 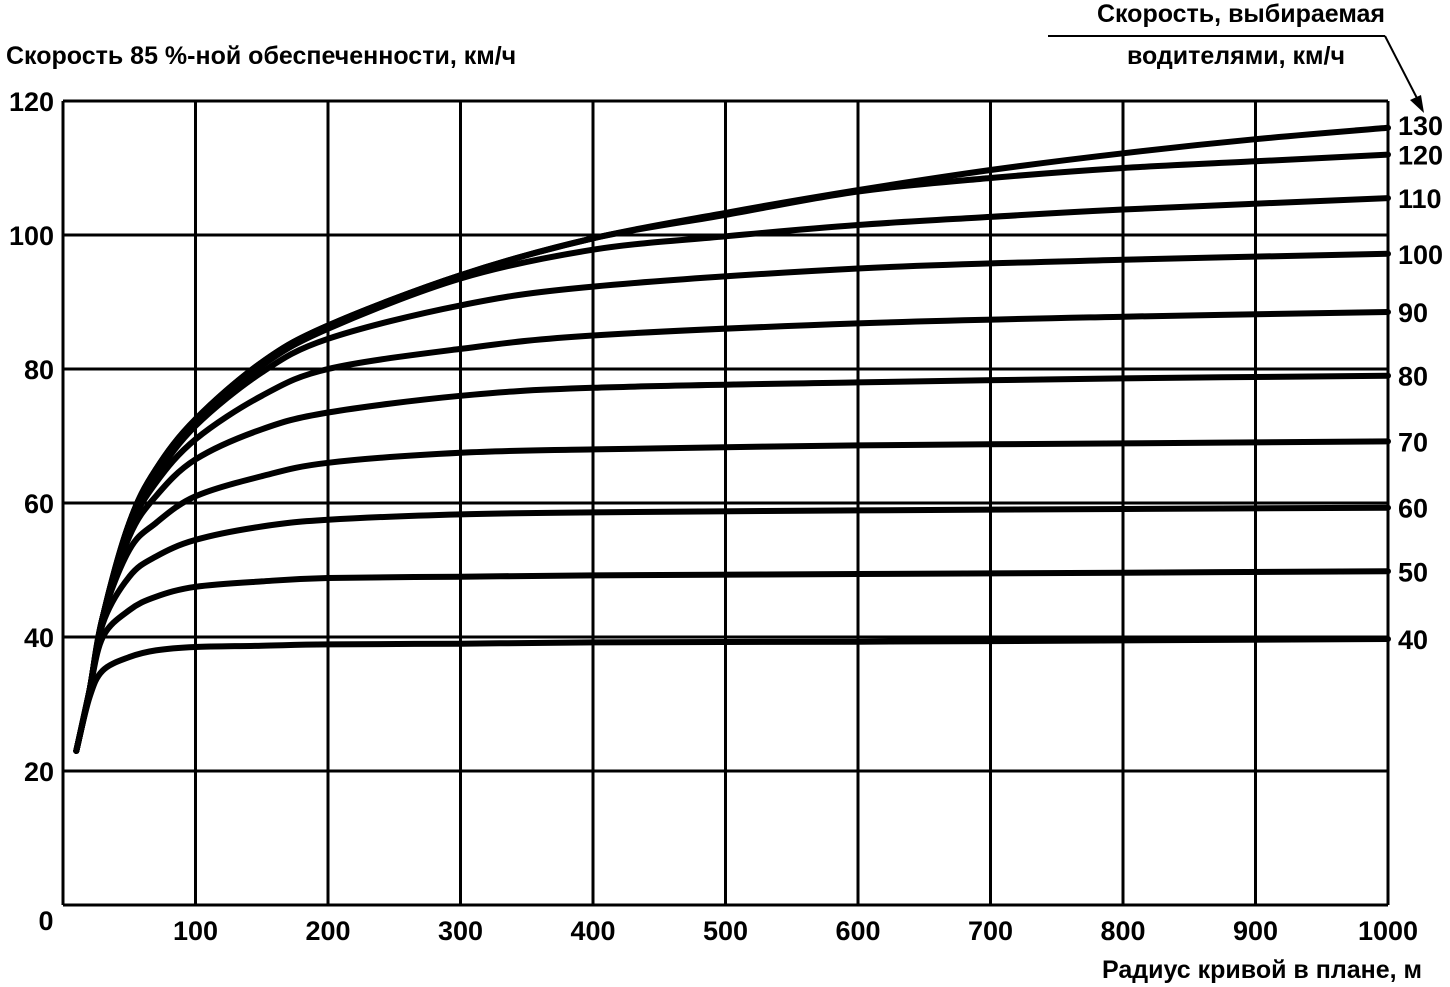 I want to click on right-axis-title-line2: водителями, км/ч, so click(x=1236, y=56).